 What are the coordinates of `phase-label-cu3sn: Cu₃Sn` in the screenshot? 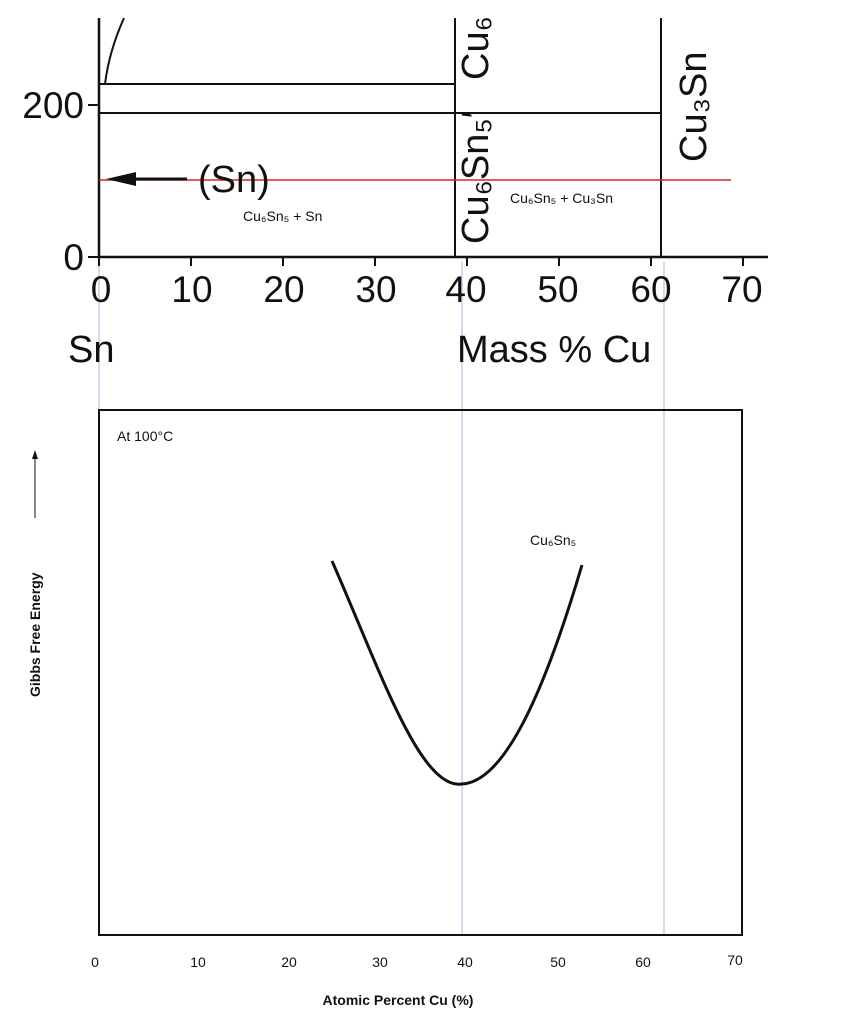 It's located at (694, 106).